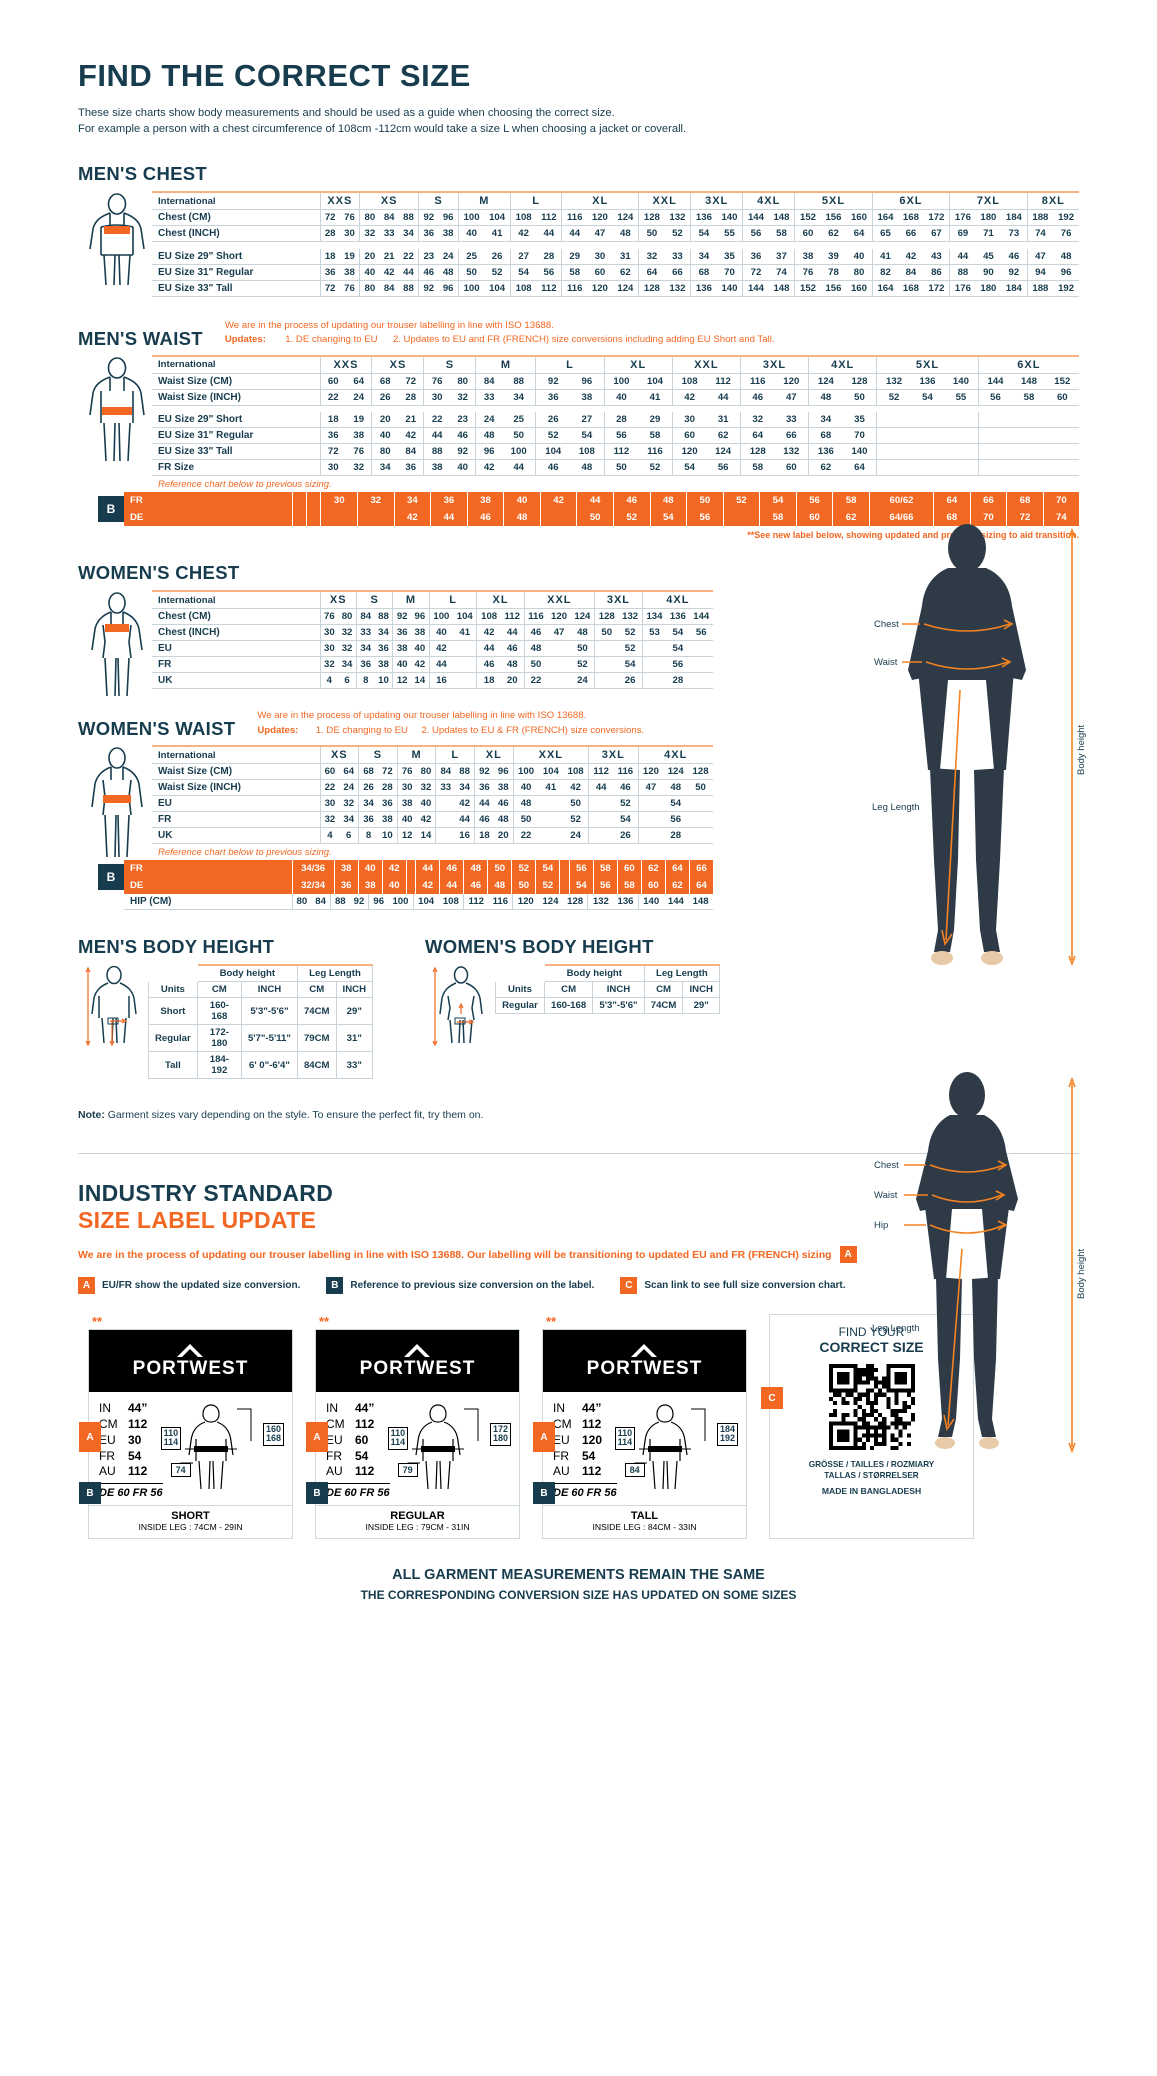 Image resolution: width=1157 pixels, height=2076 pixels. I want to click on cell: 156, so click(833, 218).